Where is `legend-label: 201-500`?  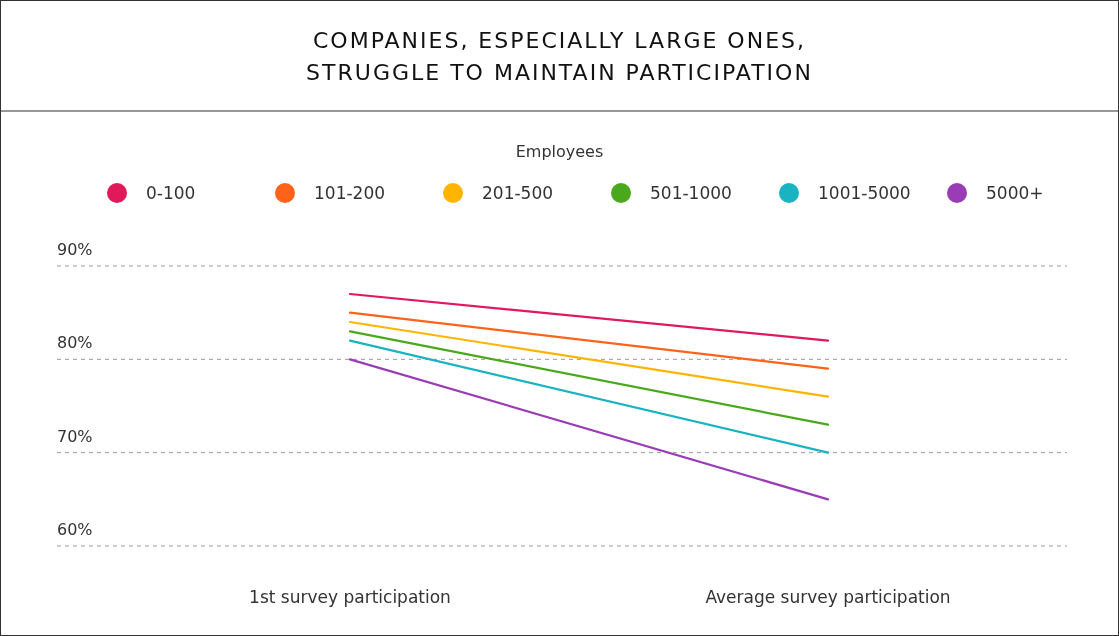 legend-label: 201-500 is located at coordinates (518, 193).